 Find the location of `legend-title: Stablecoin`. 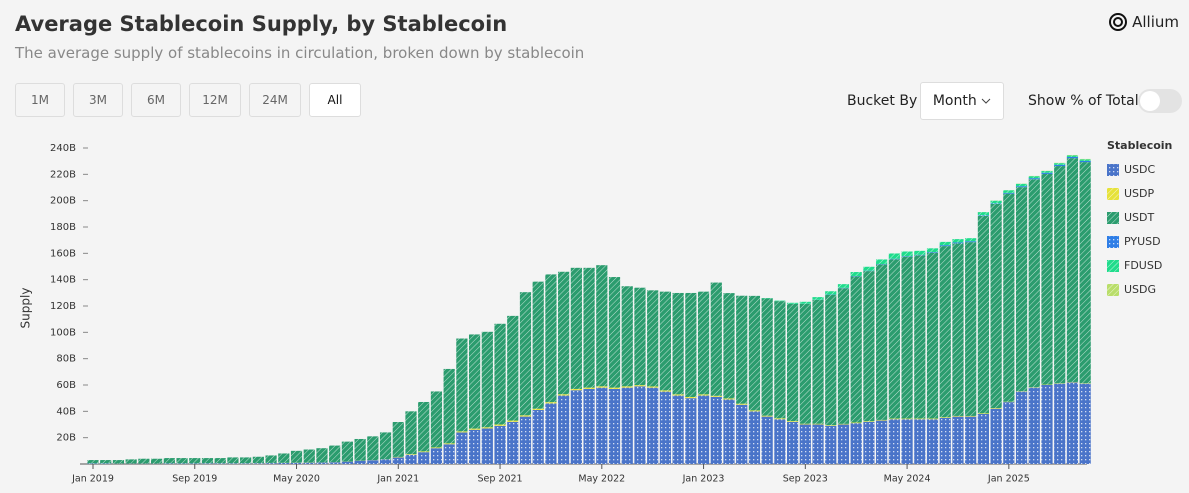

legend-title: Stablecoin is located at coordinates (1139, 145).